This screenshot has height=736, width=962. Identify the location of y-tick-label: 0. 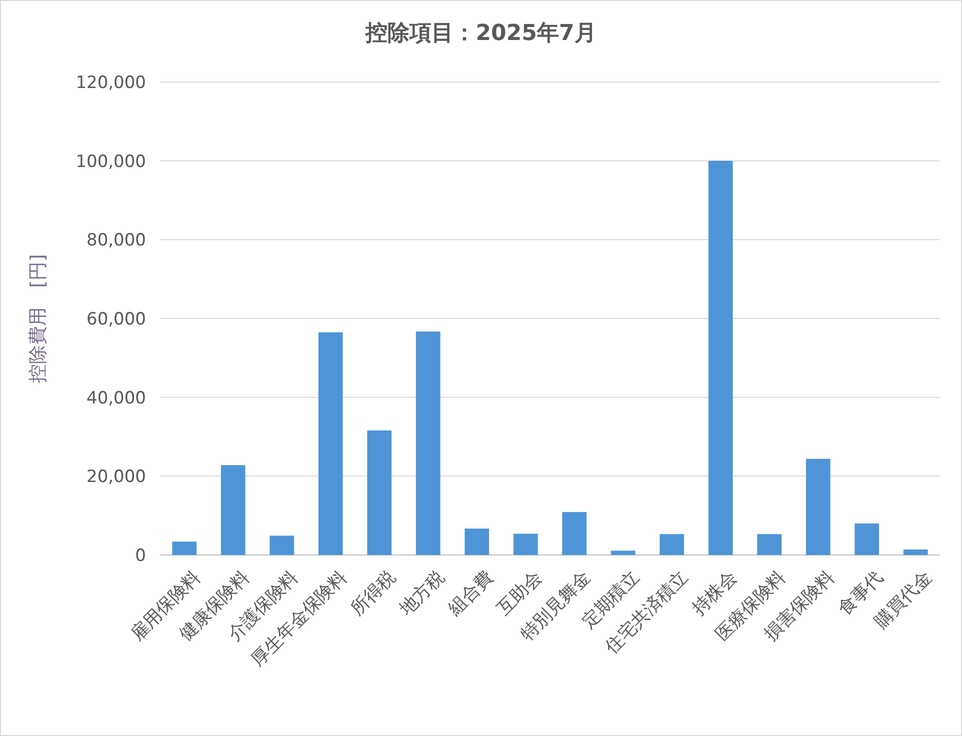
(140, 556).